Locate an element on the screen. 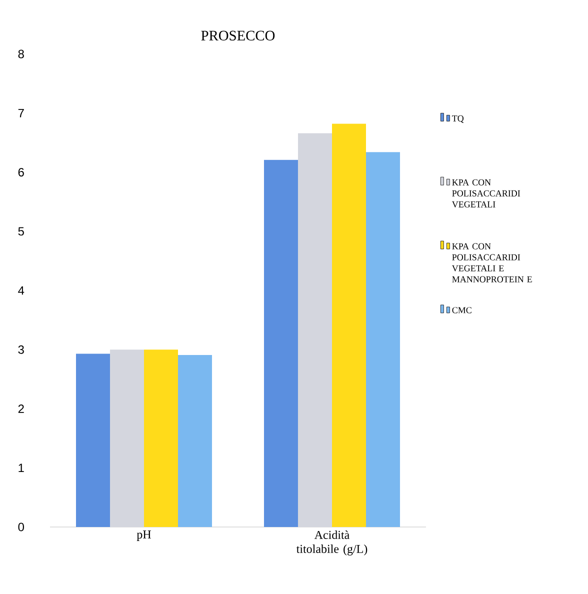  legend-label: TQ is located at coordinates (458, 119).